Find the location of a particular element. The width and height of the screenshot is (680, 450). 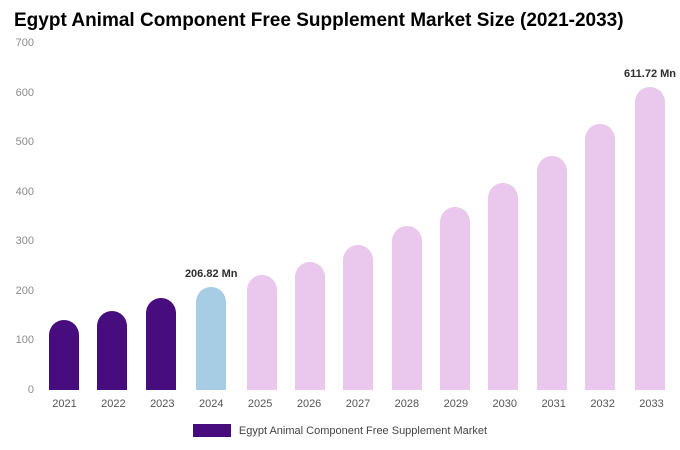

x-tick-label: 2033 is located at coordinates (651, 404).